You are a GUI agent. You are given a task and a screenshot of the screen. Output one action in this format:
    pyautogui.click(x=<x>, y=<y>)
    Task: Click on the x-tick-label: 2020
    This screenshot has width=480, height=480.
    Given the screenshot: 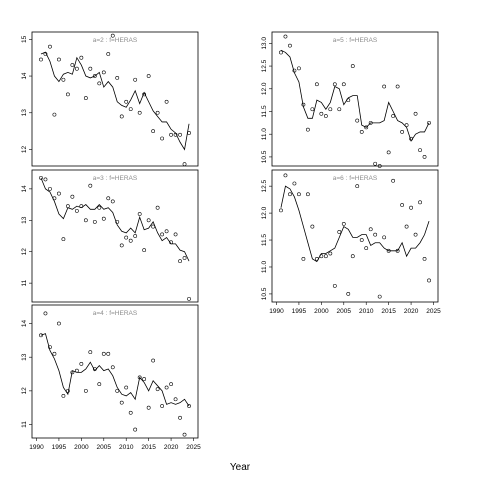 What is the action you would take?
    pyautogui.click(x=411, y=311)
    